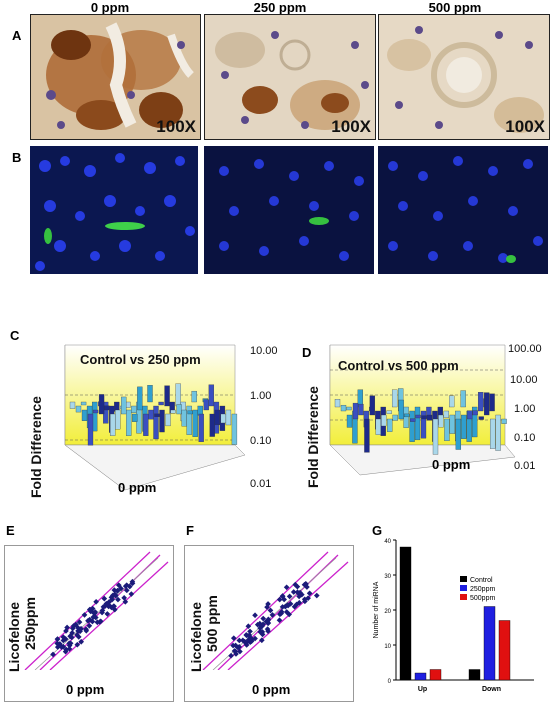  Describe the element at coordinates (482, 589) in the screenshot. I see `legend-label: 250ppm` at that location.